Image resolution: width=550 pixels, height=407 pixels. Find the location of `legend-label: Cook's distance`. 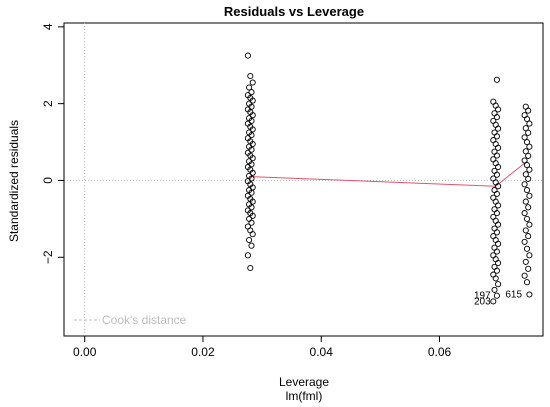

legend-label: Cook's distance is located at coordinates (144, 320).